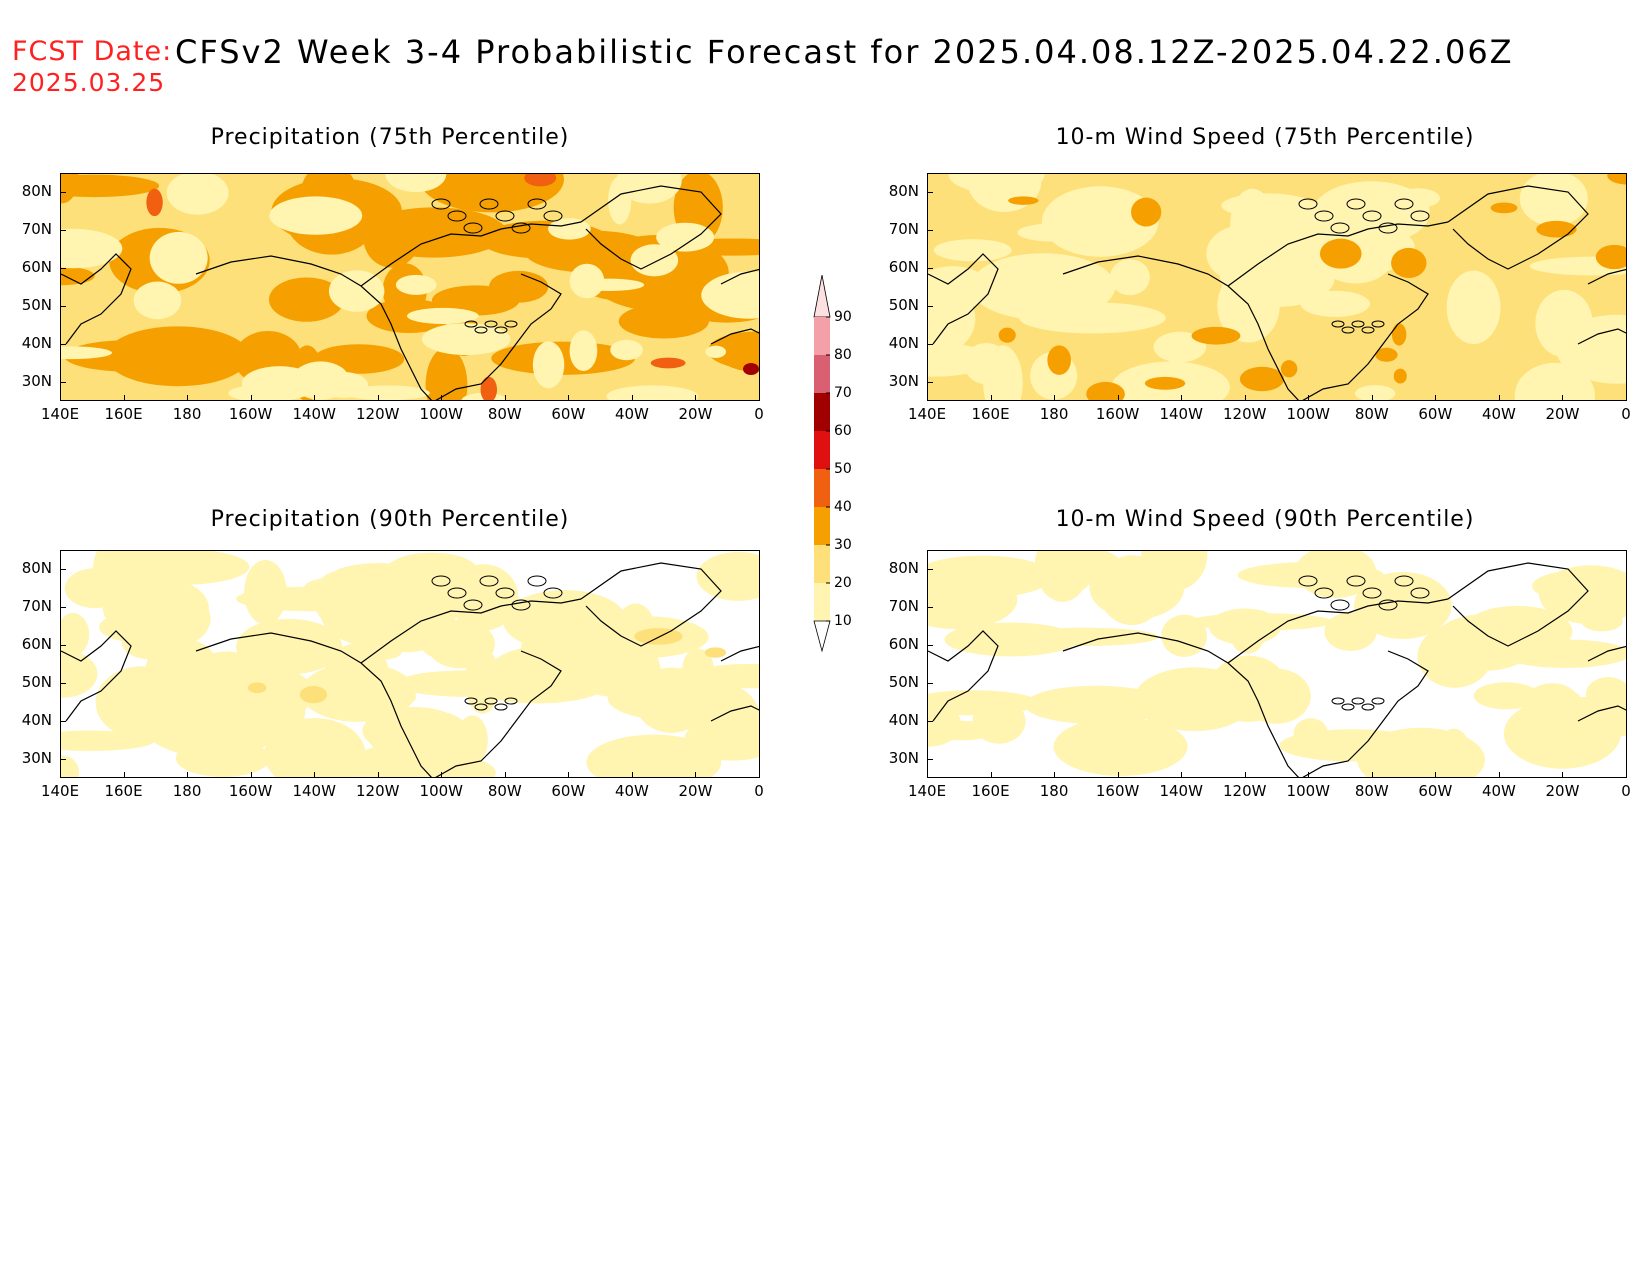 The image size is (1650, 1275). I want to click on lat-tick-label: 70N, so click(36, 229).